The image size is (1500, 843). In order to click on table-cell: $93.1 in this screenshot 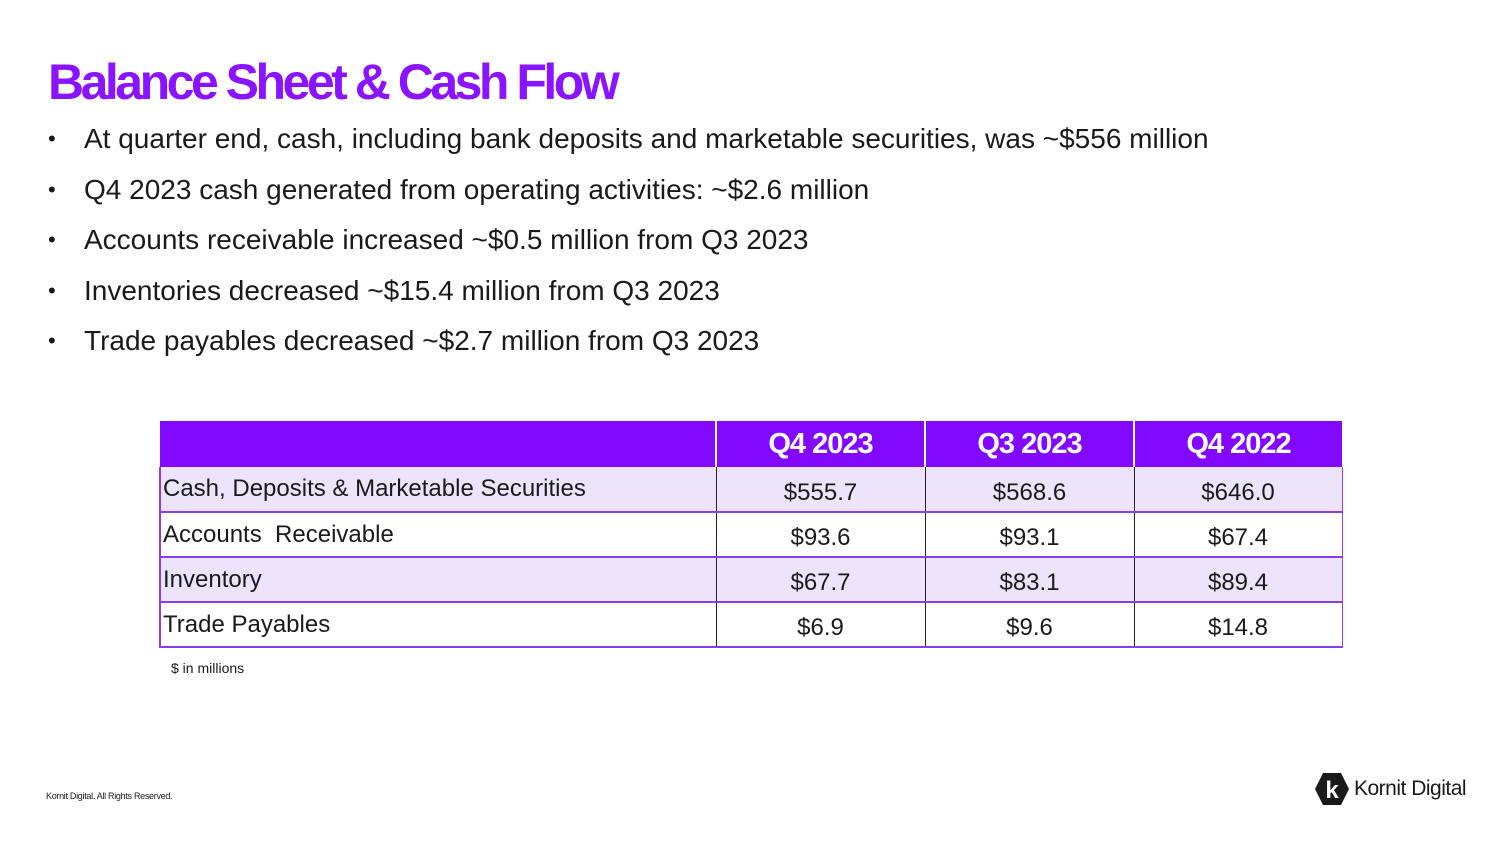, I will do `click(1030, 535)`.